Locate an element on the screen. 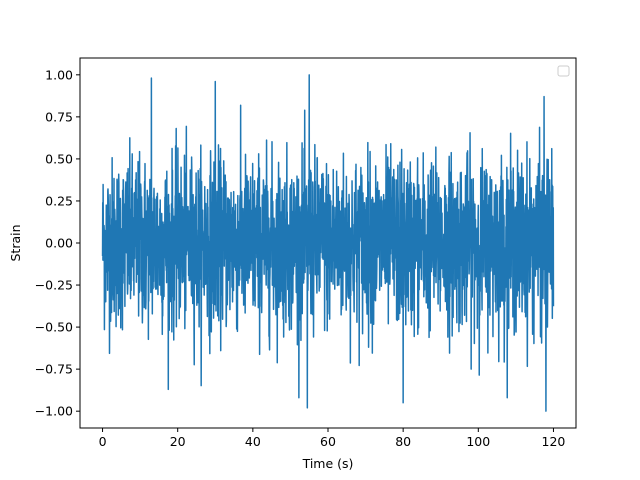  x-tick-label: 100 is located at coordinates (478, 441).